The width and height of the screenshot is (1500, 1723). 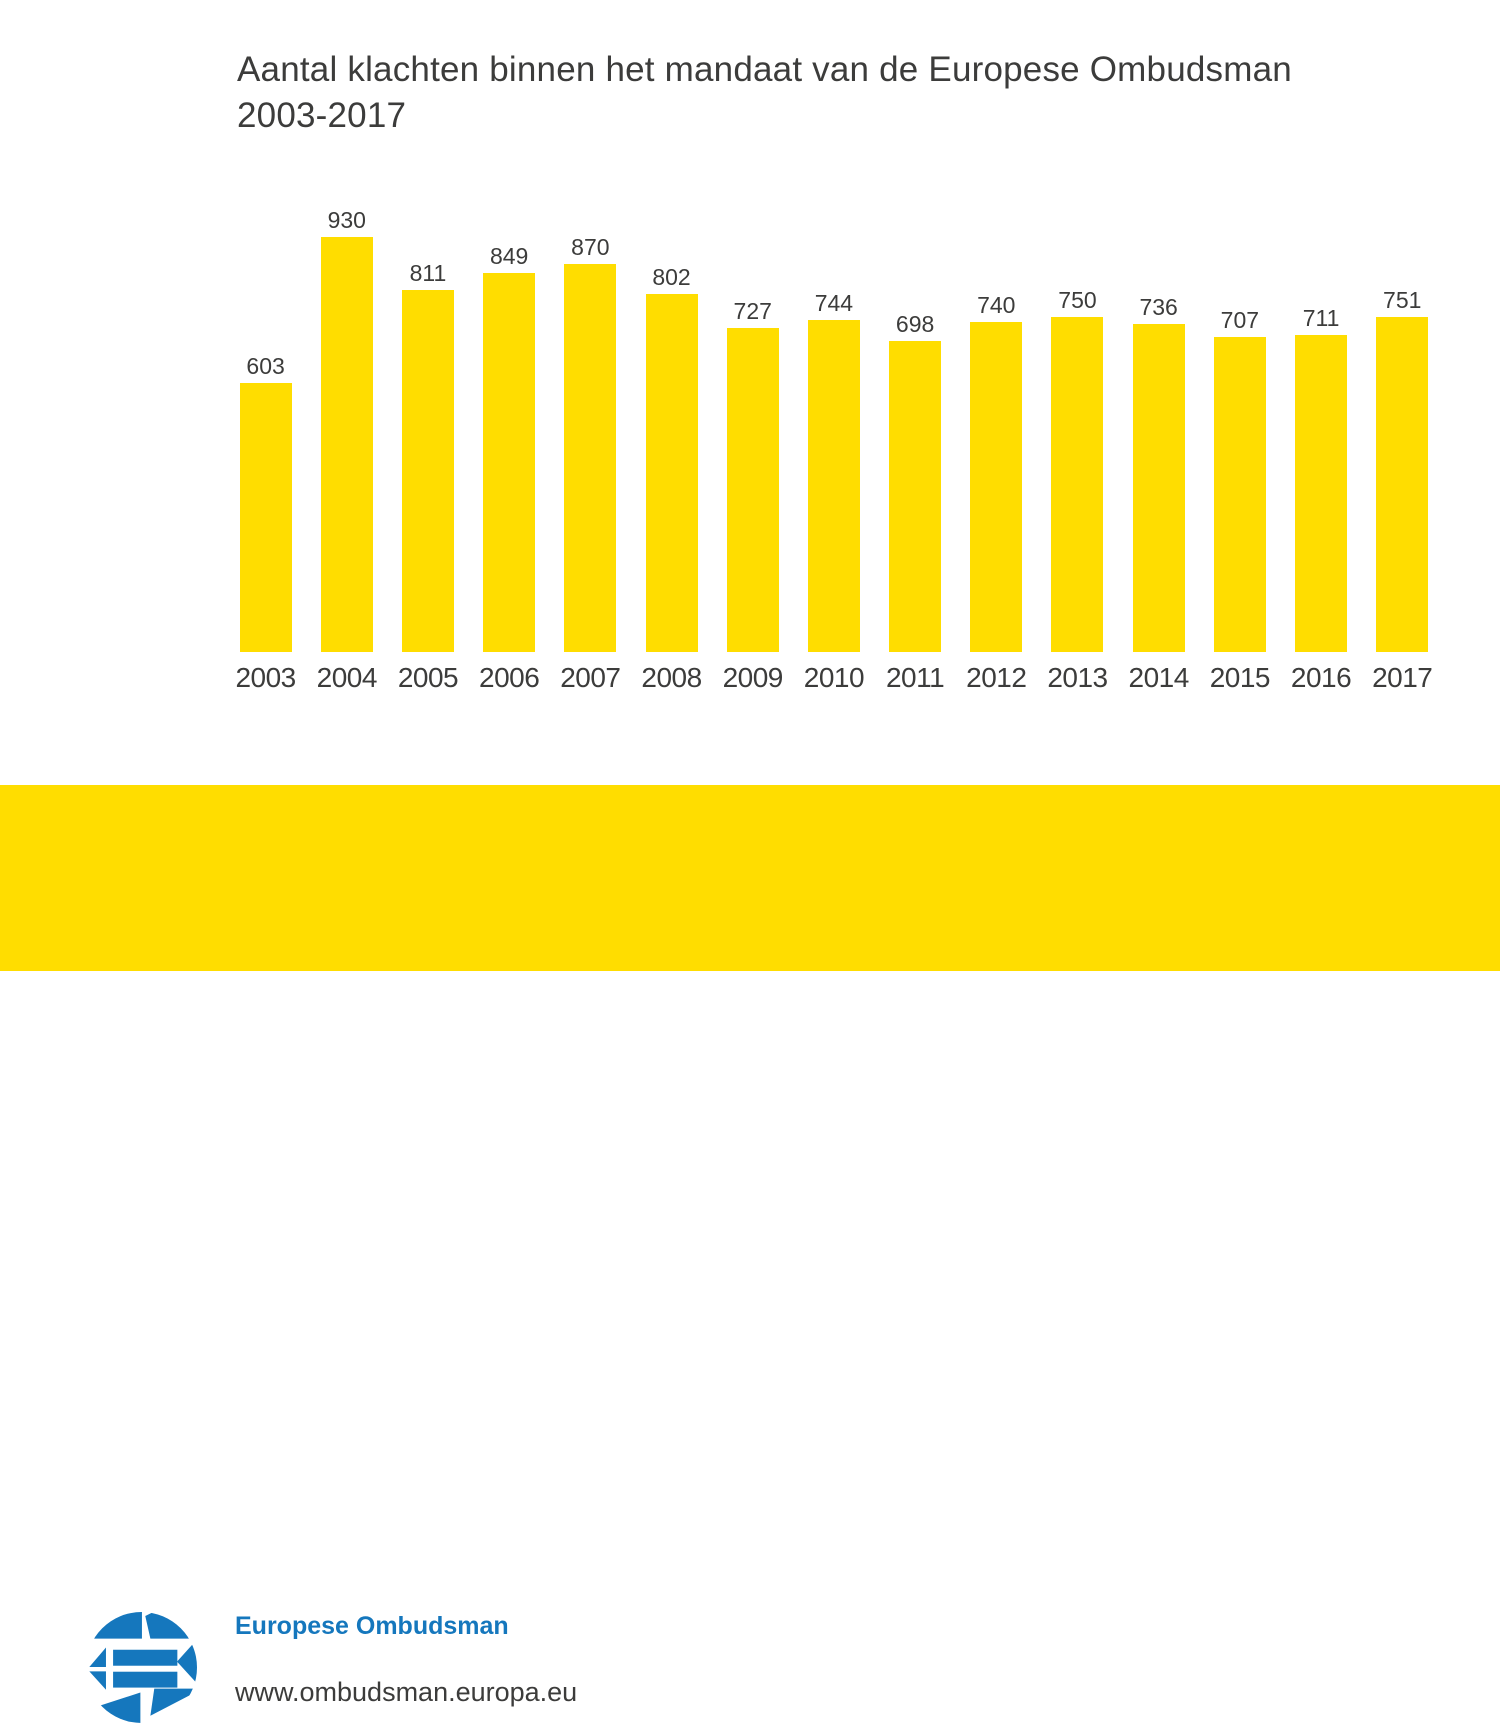 I want to click on value-label-2010: 744, so click(x=834, y=303).